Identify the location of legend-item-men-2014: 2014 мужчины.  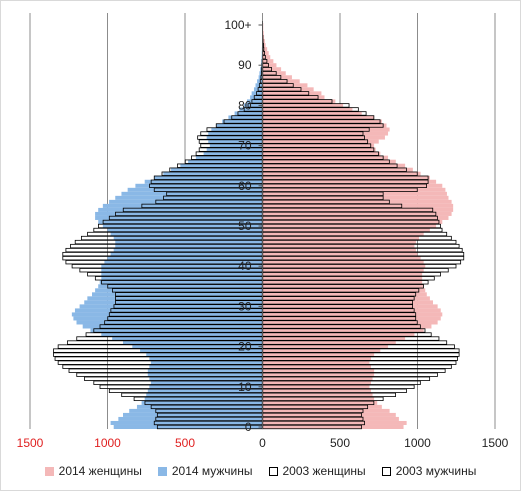
(205, 471).